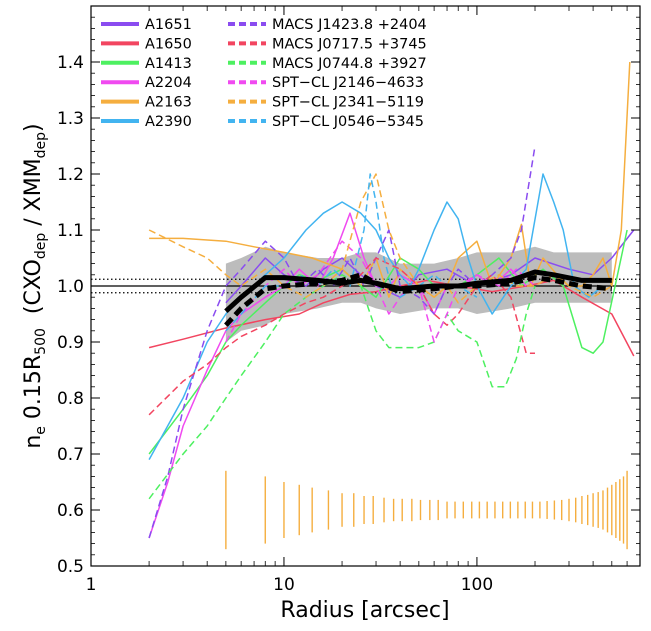 The height and width of the screenshot is (631, 651). I want to click on legend-label-6: MACS J1423.8 +2404, so click(349, 25).